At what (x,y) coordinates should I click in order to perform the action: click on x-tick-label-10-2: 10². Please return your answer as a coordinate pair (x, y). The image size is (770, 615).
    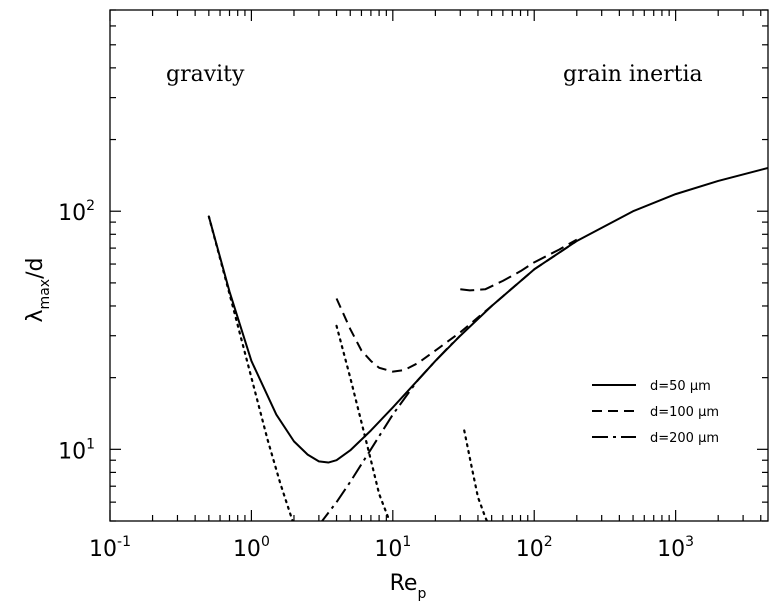
    Looking at the image, I should click on (534, 548).